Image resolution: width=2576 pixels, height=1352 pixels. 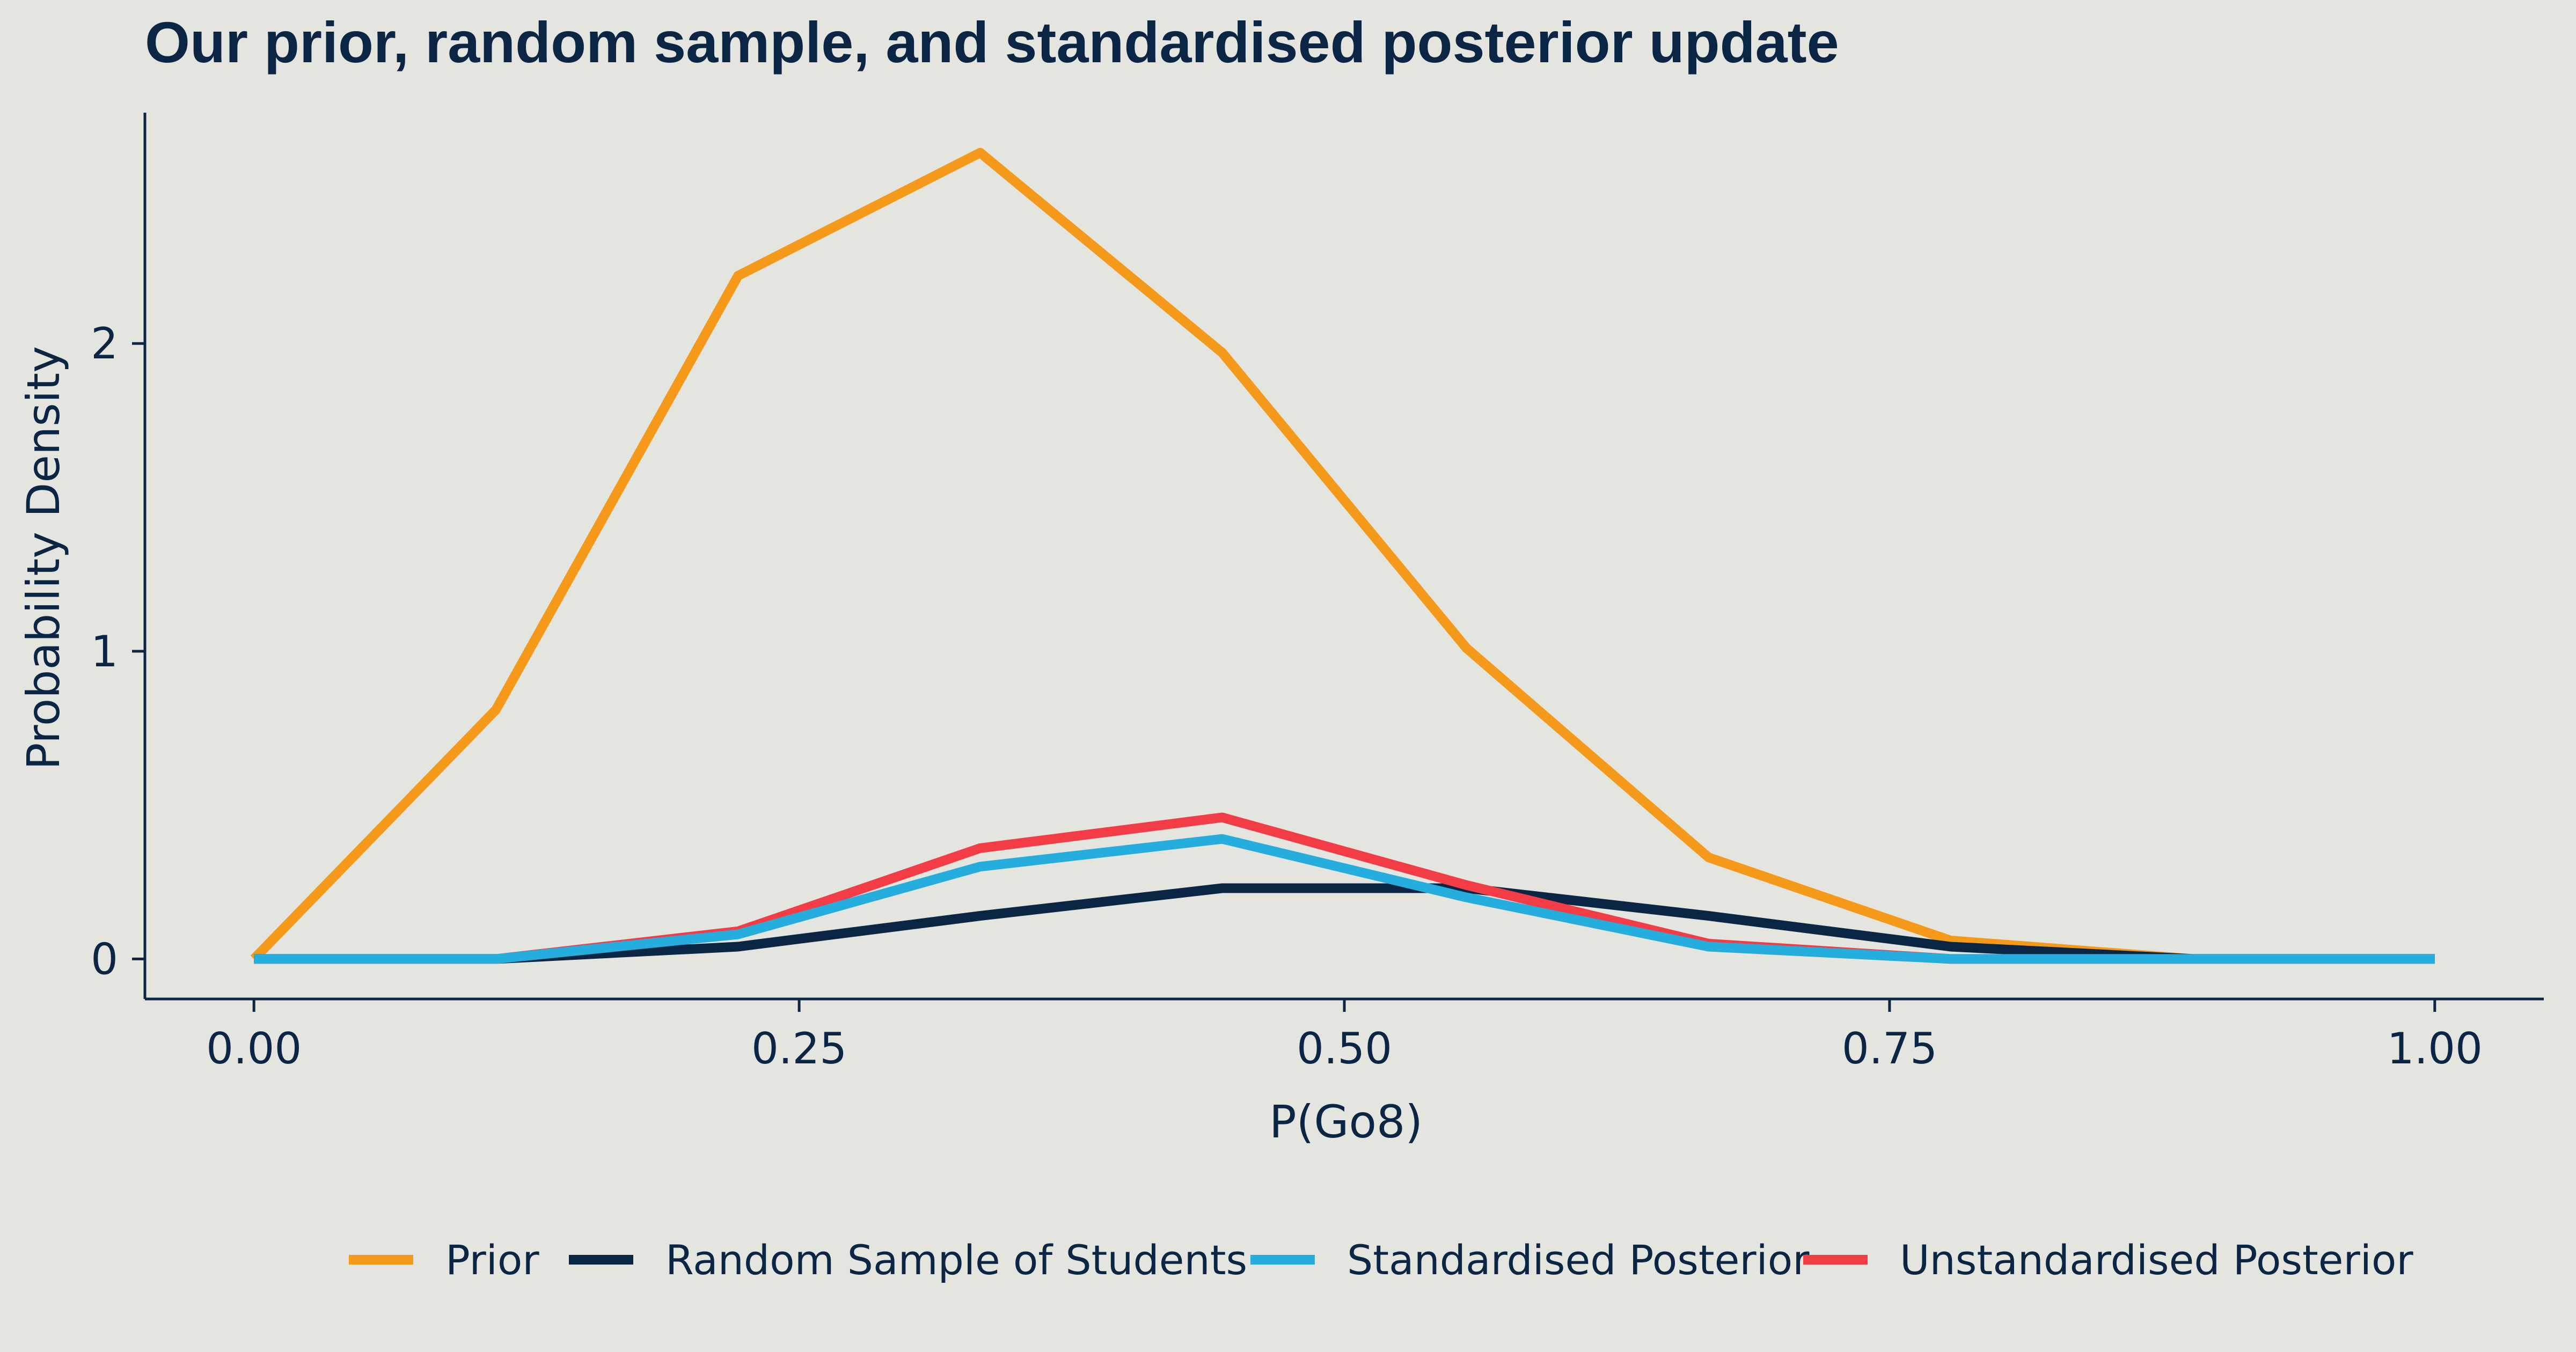 What do you see at coordinates (254, 1049) in the screenshot?
I see `x-tick-label: 0.00` at bounding box center [254, 1049].